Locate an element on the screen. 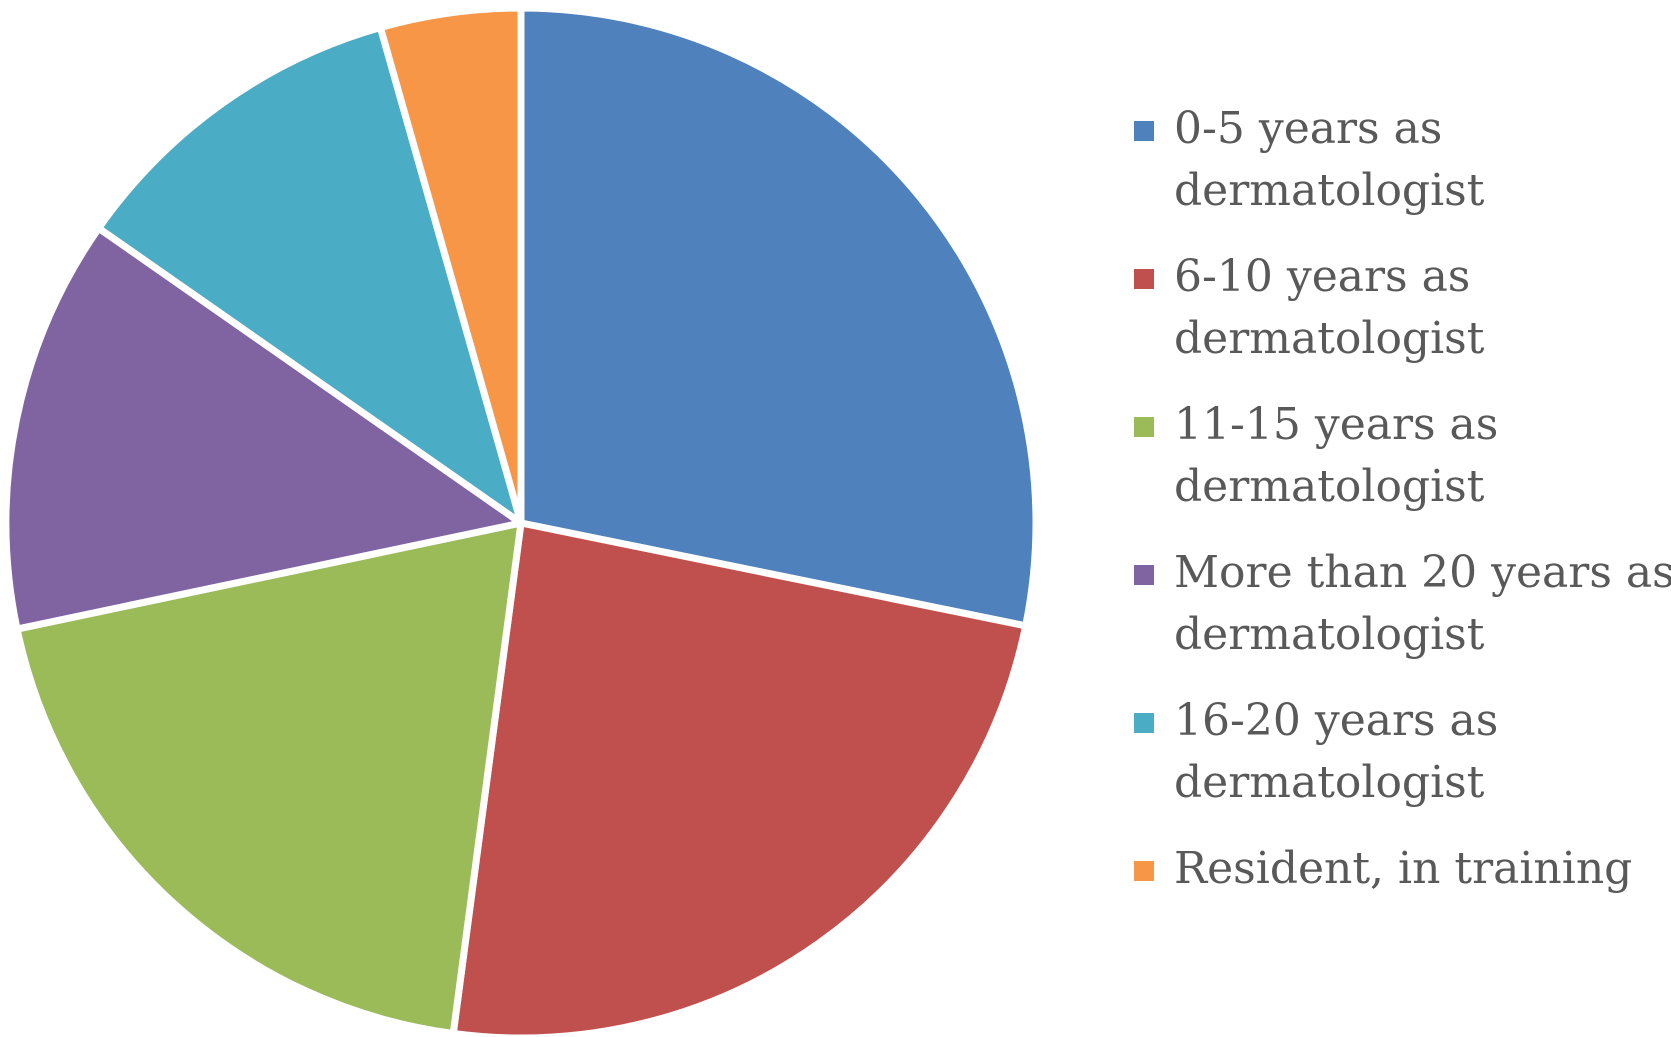  legend-label-line1: 11-15 years as is located at coordinates (1336, 424).